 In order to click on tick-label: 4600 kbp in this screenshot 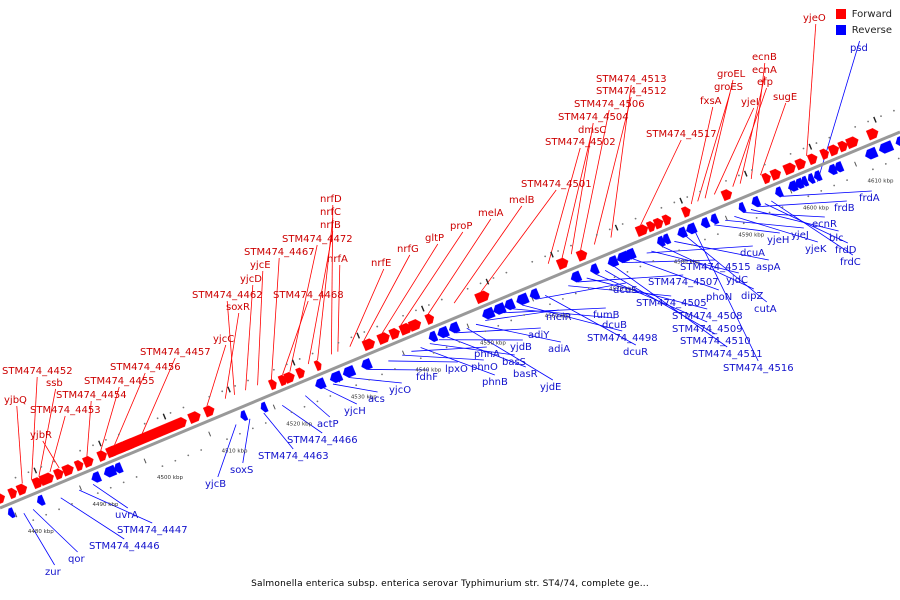, I will do `click(816, 208)`.